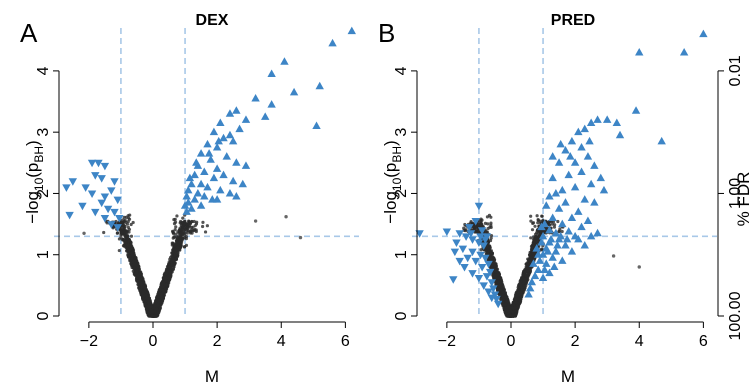  What do you see at coordinates (217, 341) in the screenshot?
I see `x-tick-label: 2` at bounding box center [217, 341].